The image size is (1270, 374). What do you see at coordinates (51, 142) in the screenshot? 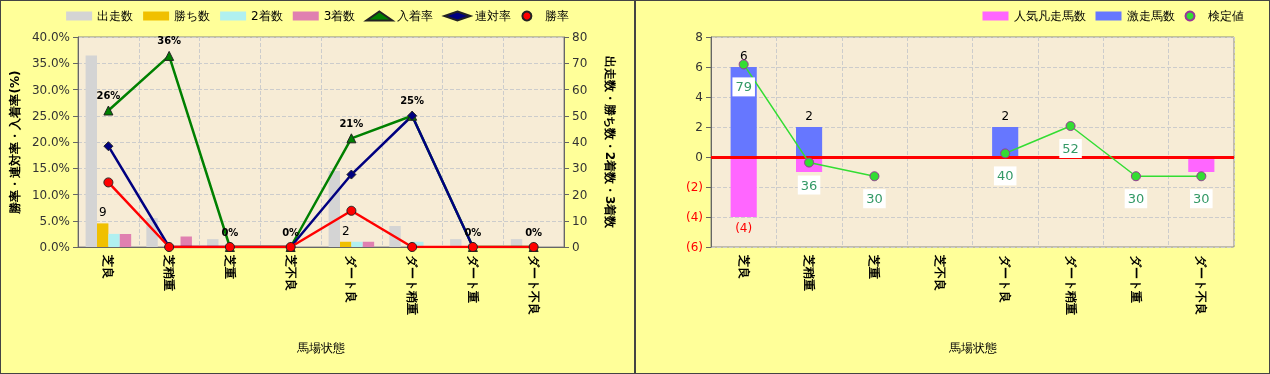
I see `y-tick-label: 20.0%` at bounding box center [51, 142].